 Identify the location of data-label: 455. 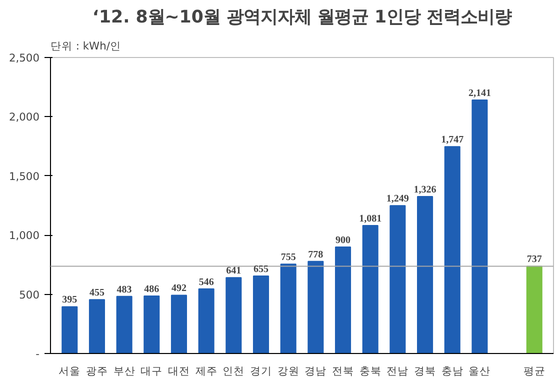
(96, 293).